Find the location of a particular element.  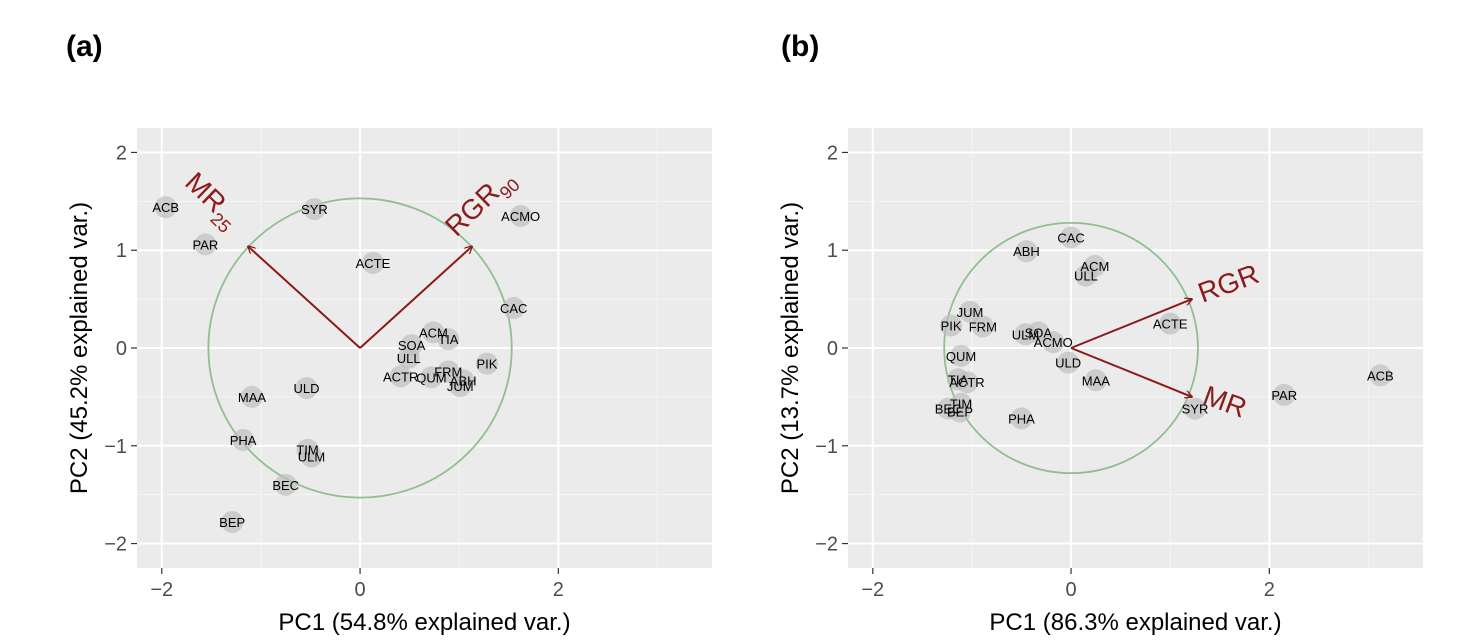

pb-point-label-bec: BEC is located at coordinates (948, 409).